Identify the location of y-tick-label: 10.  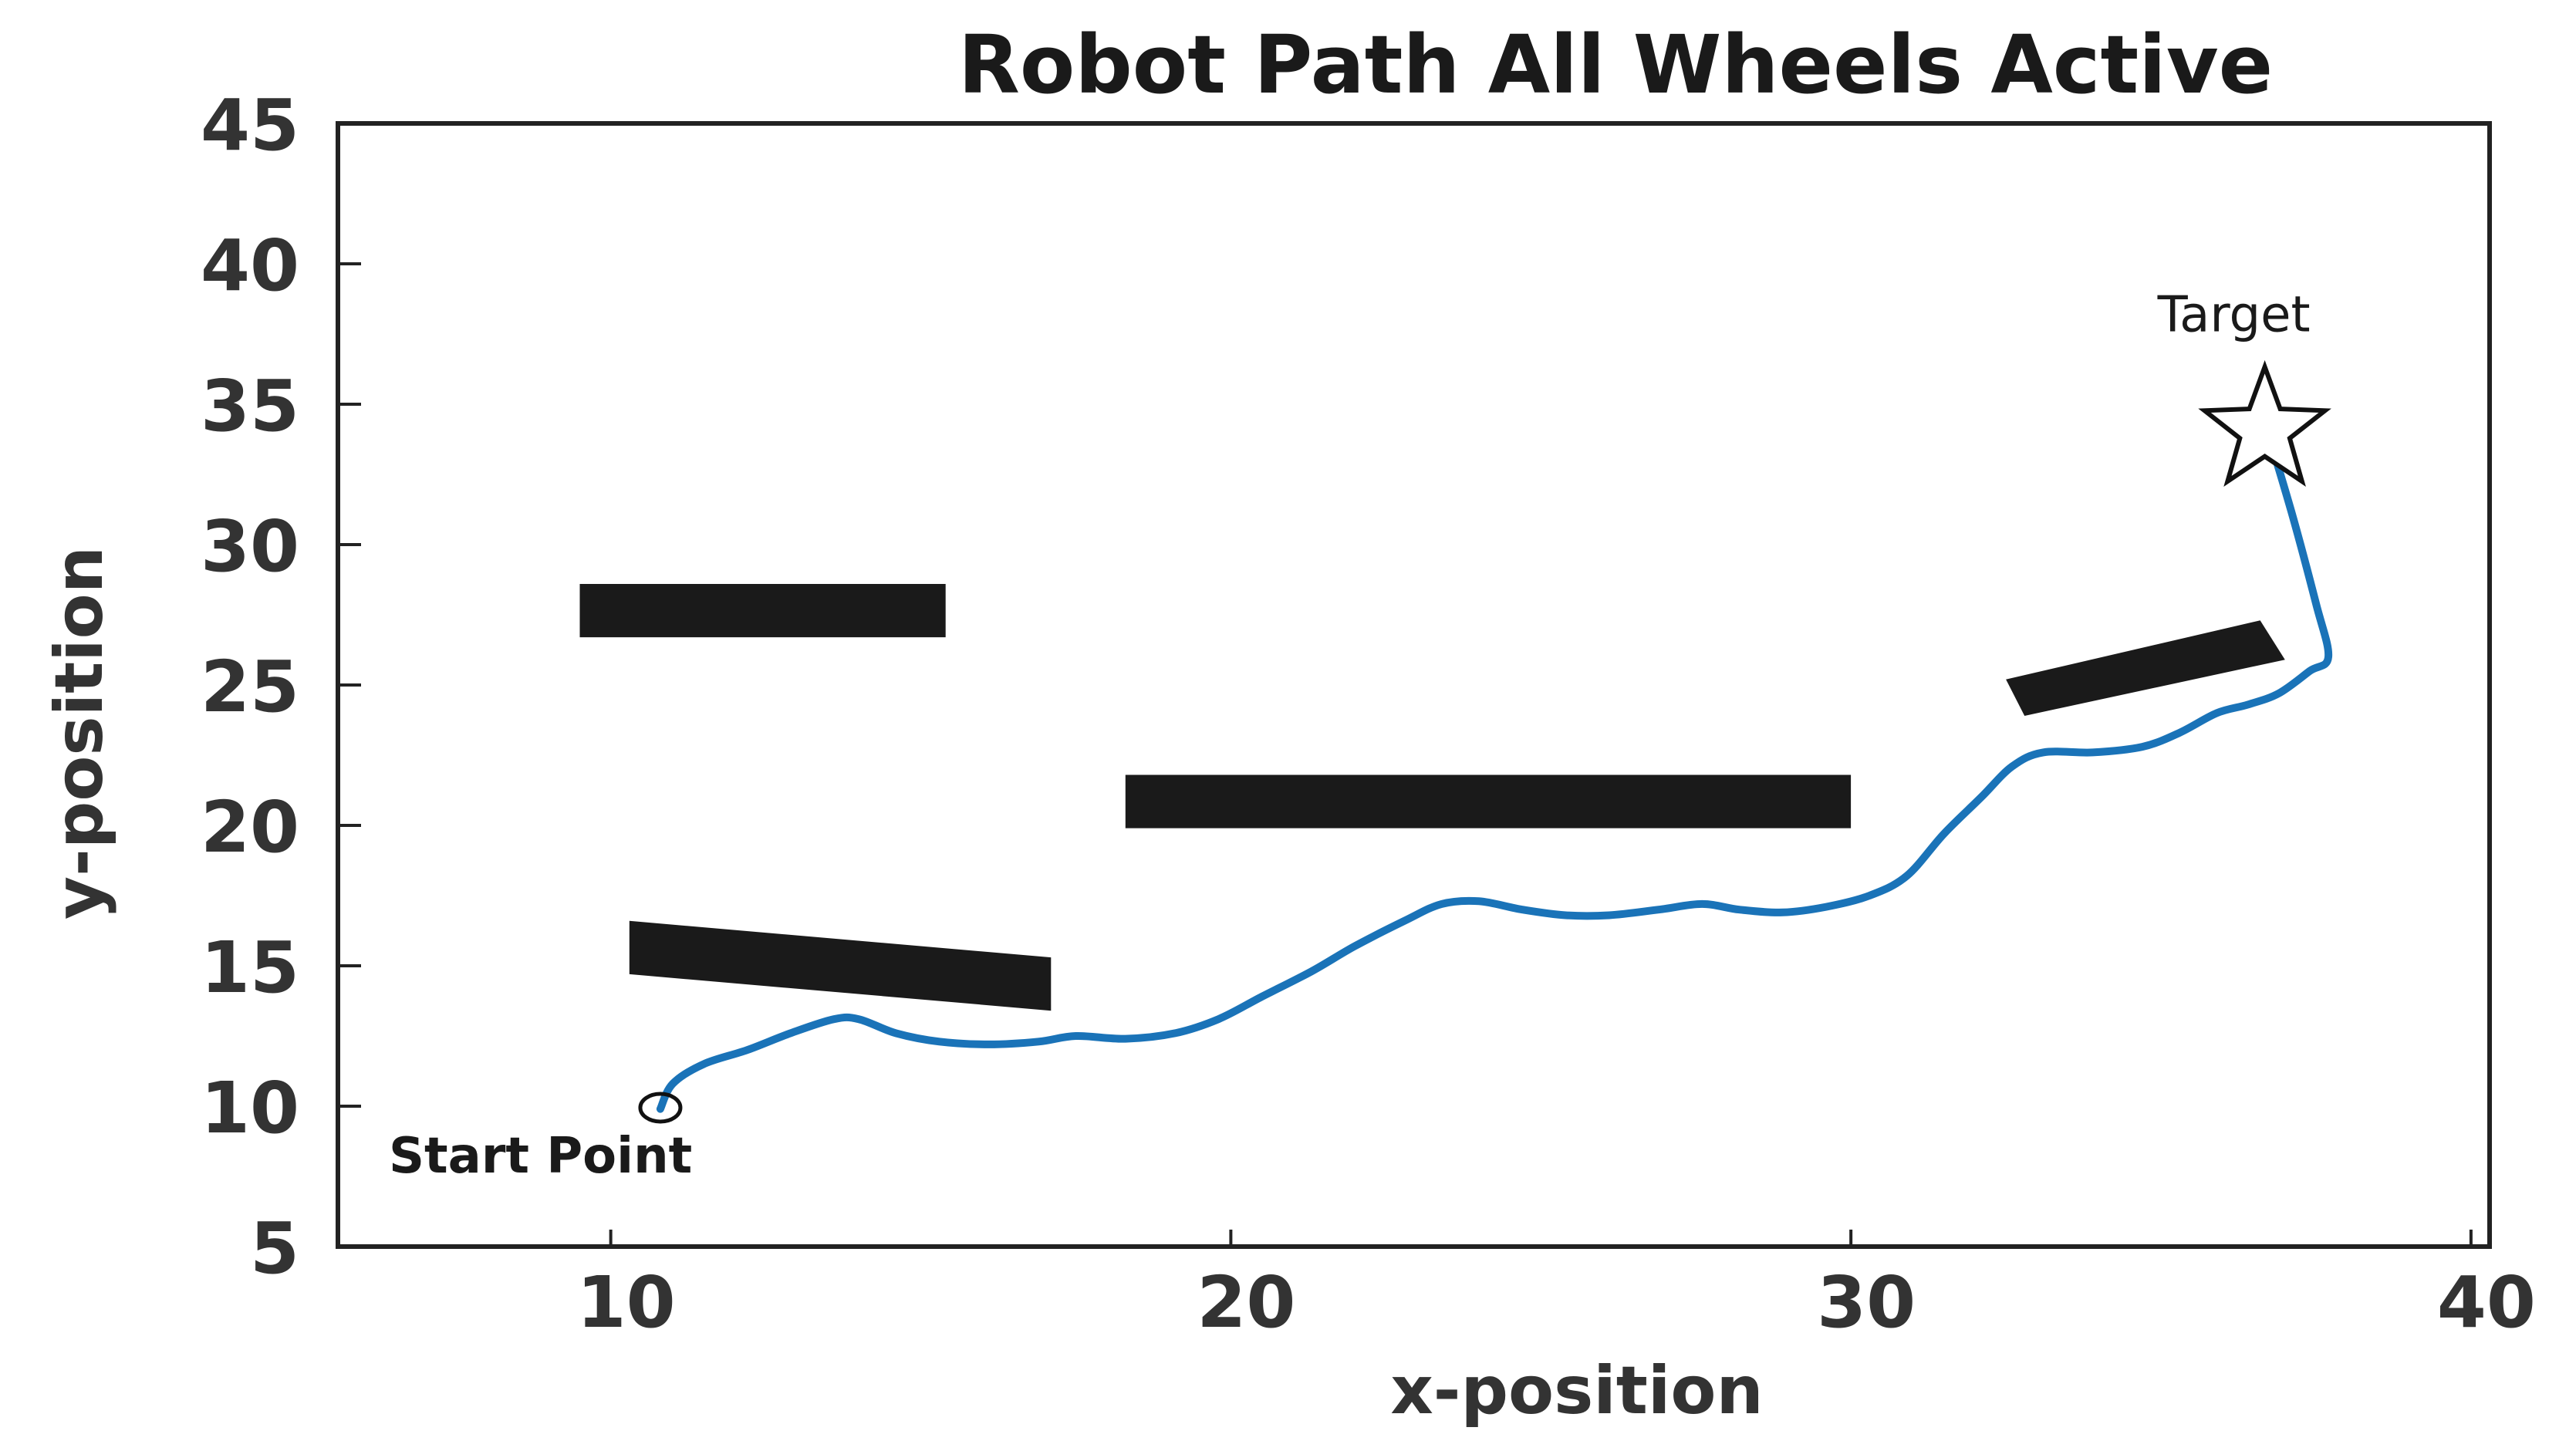
(250, 1108).